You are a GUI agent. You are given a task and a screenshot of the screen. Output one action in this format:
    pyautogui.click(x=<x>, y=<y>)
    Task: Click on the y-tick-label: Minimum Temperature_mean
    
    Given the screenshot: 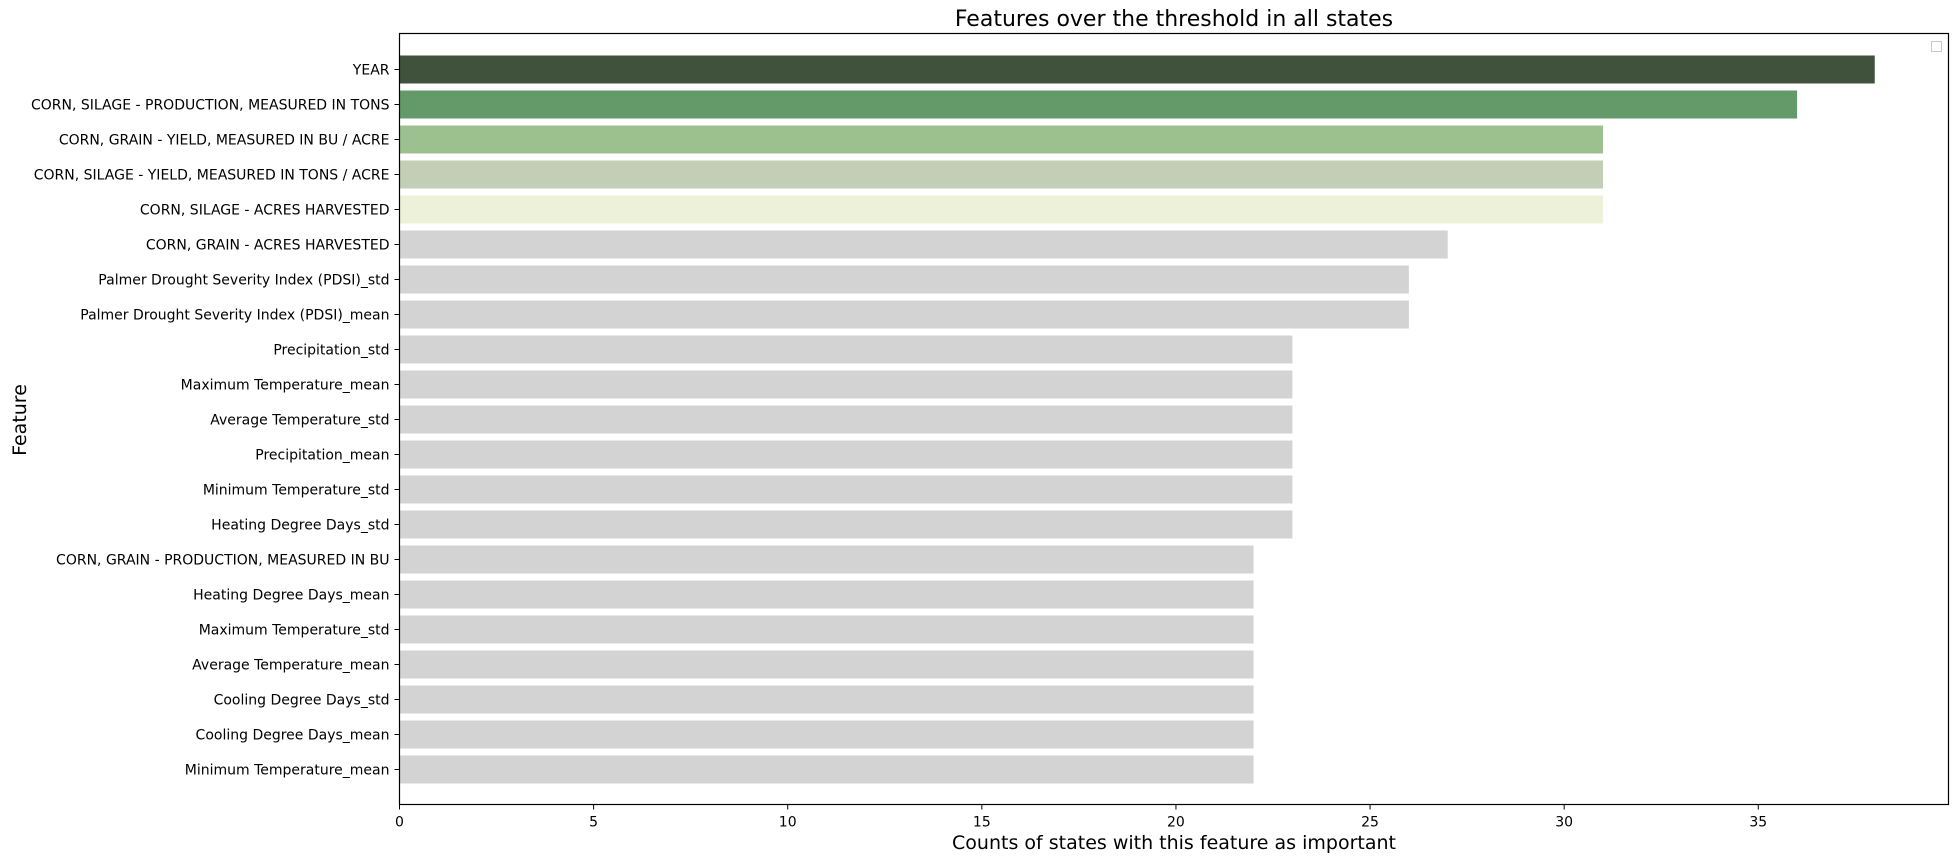 What is the action you would take?
    pyautogui.click(x=287, y=771)
    